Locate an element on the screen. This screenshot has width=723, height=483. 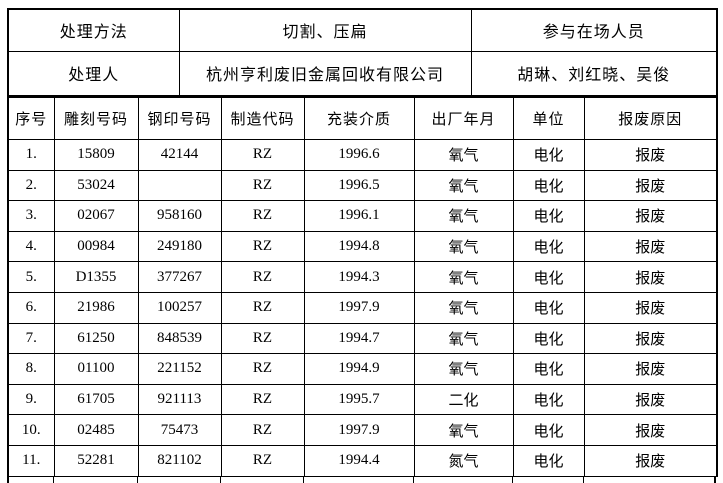
table-row: 6. 21986 100257 RZ 1997.9 氧气 电化 报废 is located at coordinates (362, 307).